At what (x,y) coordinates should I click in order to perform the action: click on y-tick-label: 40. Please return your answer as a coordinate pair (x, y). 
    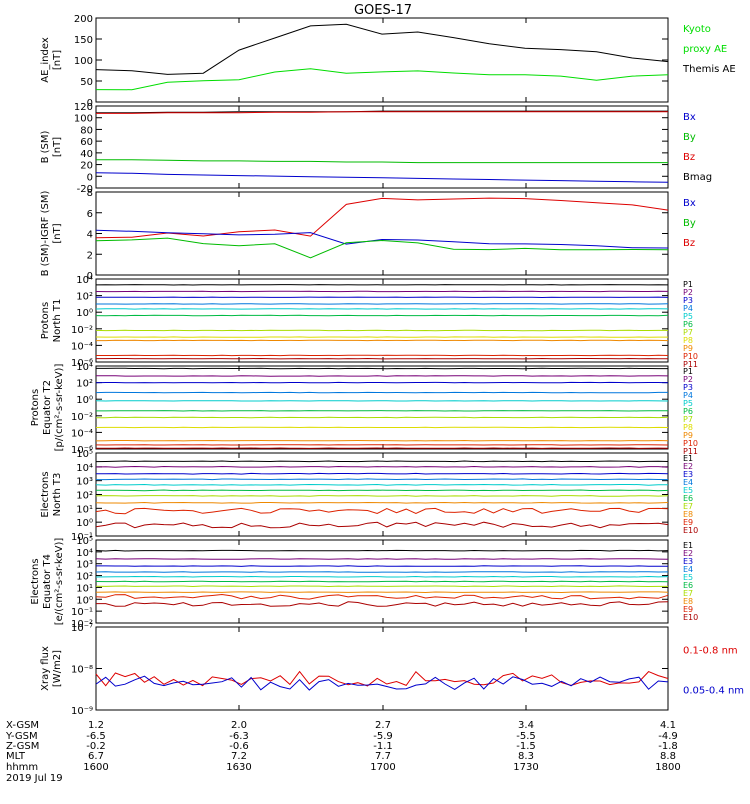
    Looking at the image, I should click on (86, 154).